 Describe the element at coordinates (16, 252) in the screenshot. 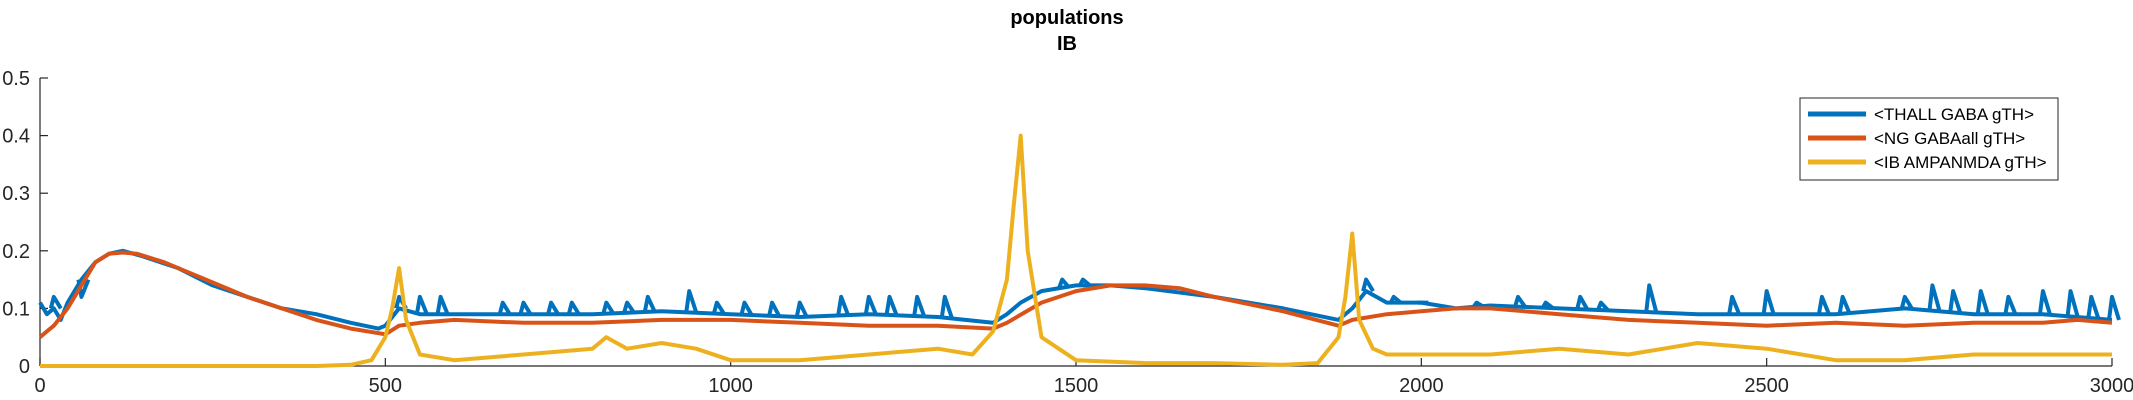

I see `y-tick-label: 0.2` at that location.